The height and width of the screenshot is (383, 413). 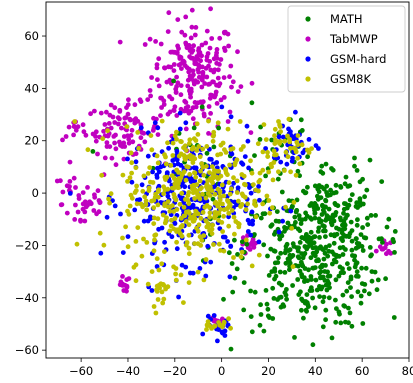 What do you see at coordinates (362, 371) in the screenshot?
I see `x-tick-label: 60` at bounding box center [362, 371].